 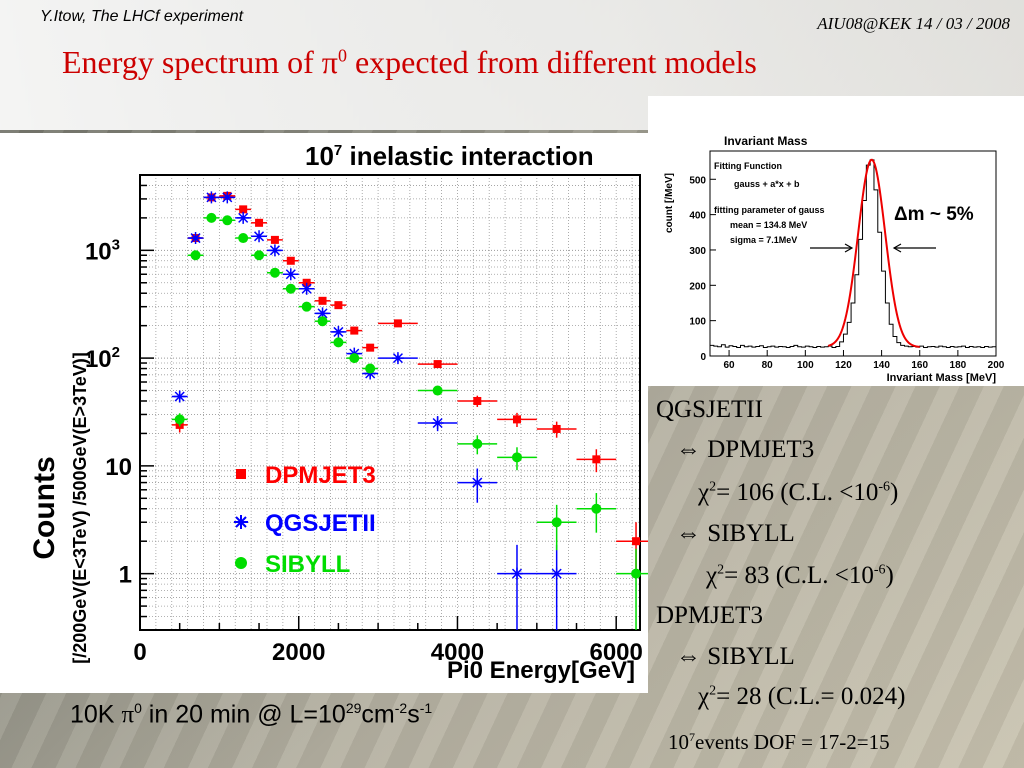 What do you see at coordinates (142, 16) in the screenshot?
I see `author-label: Y.Itow, The LHCf experiment` at bounding box center [142, 16].